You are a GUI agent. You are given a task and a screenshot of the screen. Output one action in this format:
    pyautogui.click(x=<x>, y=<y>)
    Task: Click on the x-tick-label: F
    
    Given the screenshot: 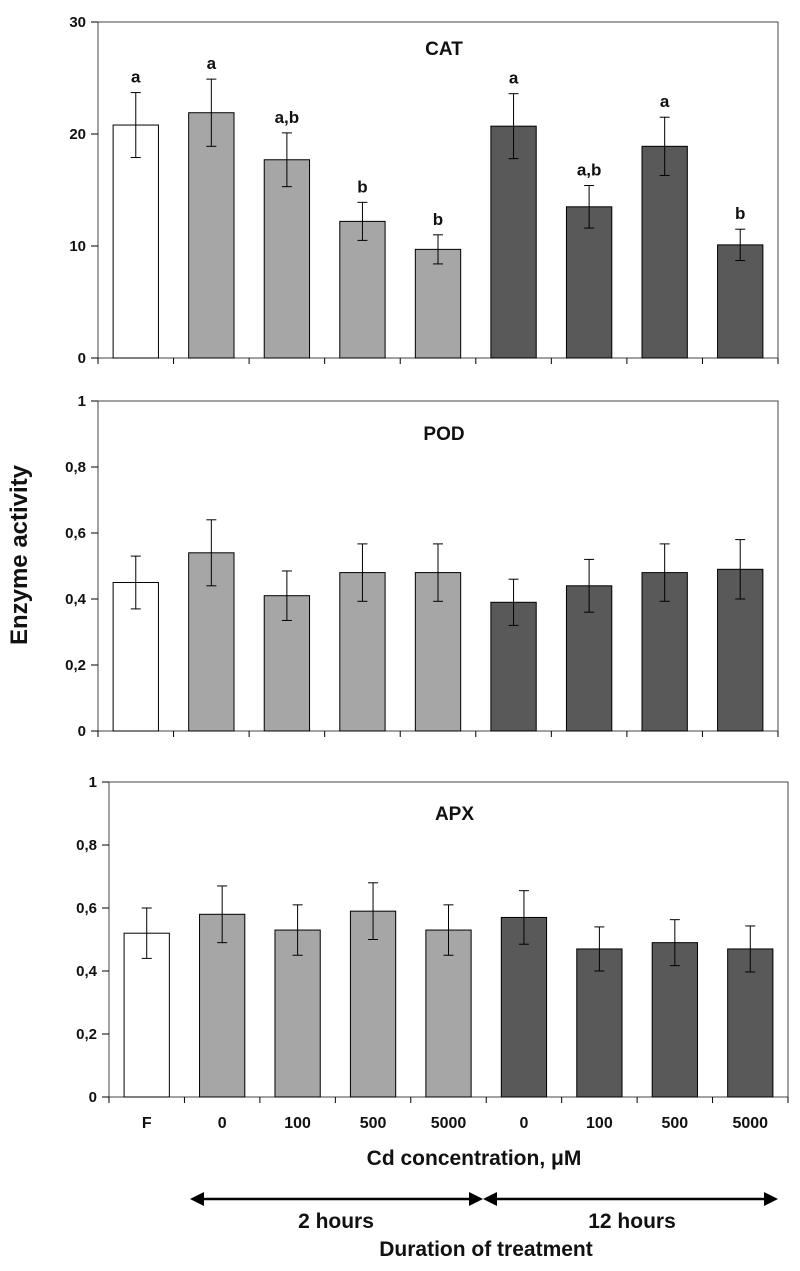 What is the action you would take?
    pyautogui.click(x=147, y=1123)
    